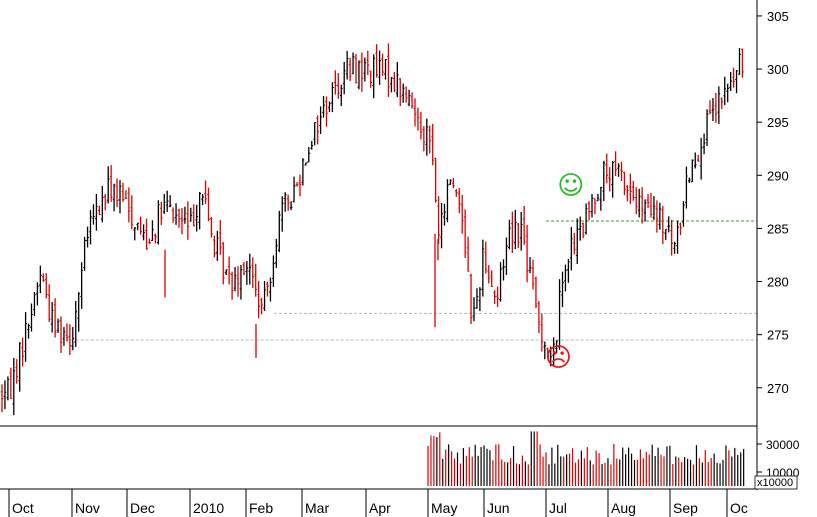 This screenshot has width=817, height=517. I want to click on x-tick-label: Apr, so click(380, 508).